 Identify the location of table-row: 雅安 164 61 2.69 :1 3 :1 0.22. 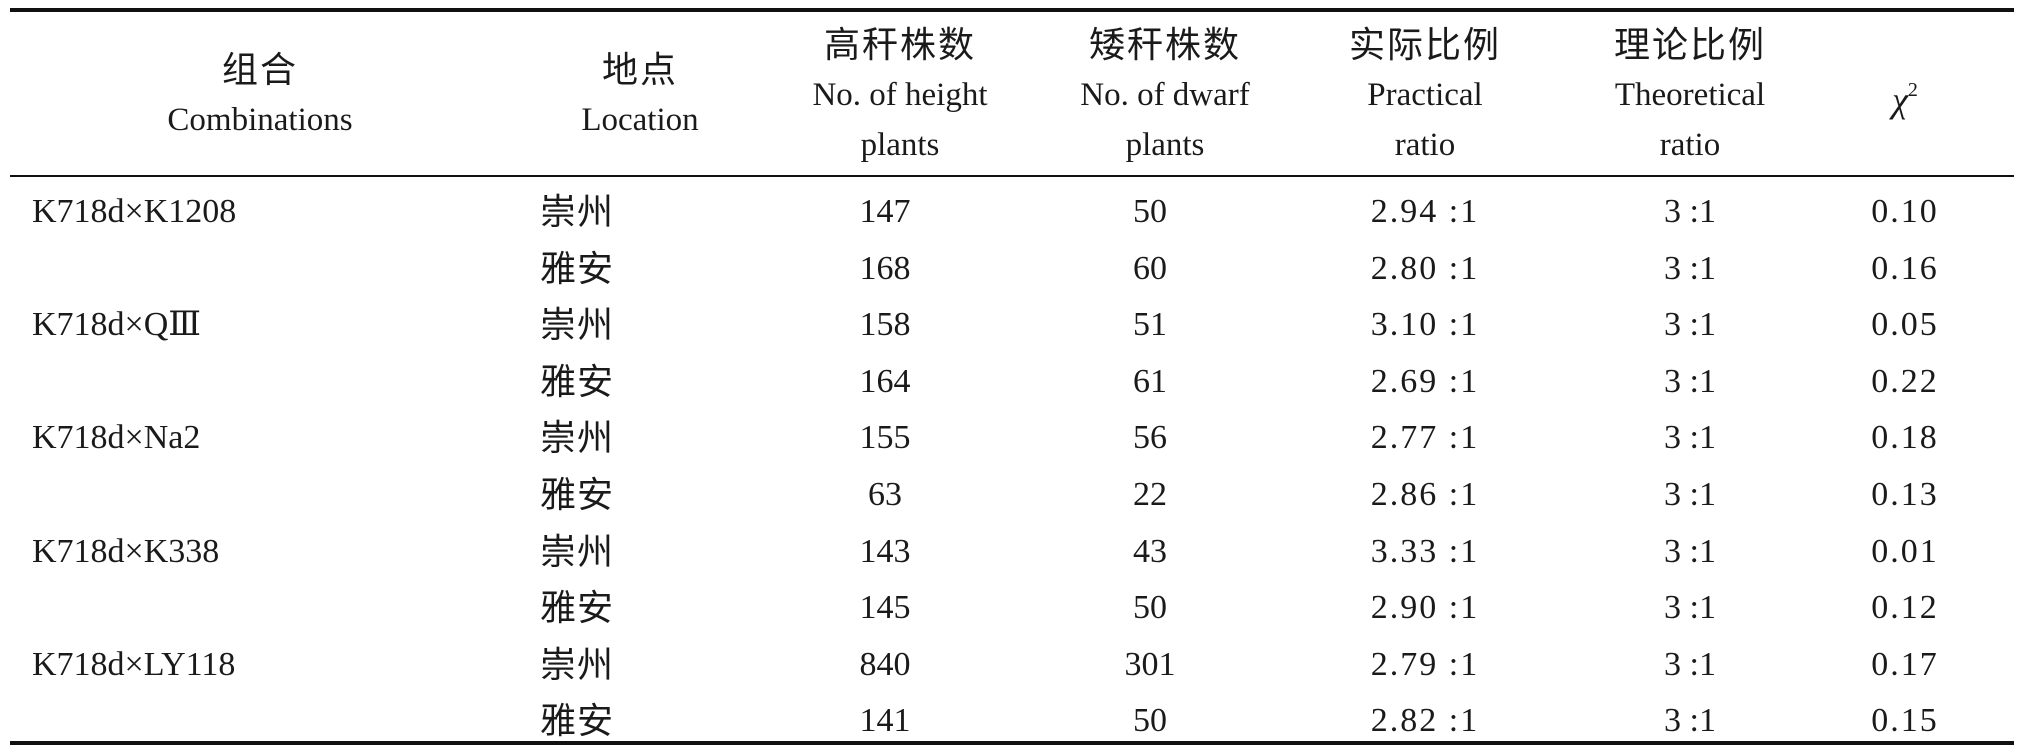
(1012, 382).